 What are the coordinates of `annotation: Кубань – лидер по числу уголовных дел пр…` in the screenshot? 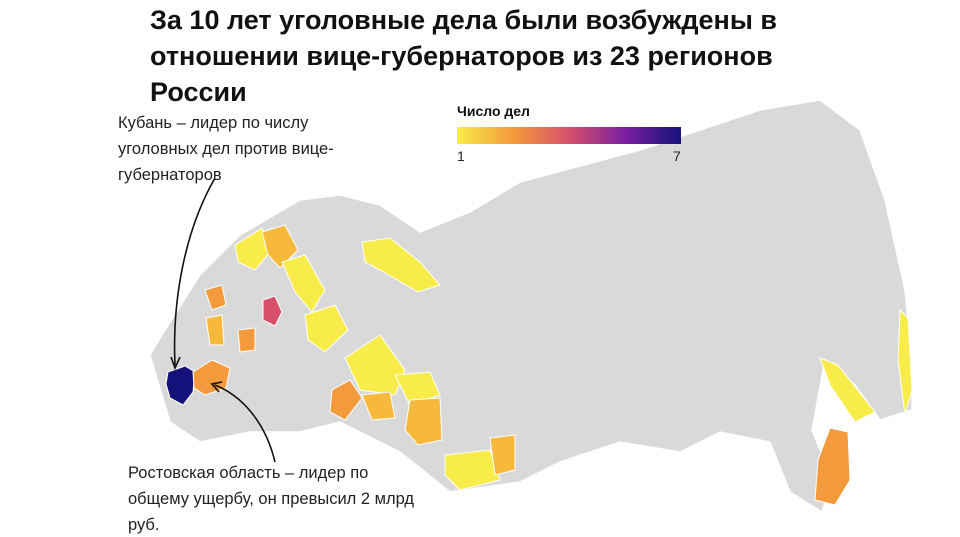 It's located at (226, 149).